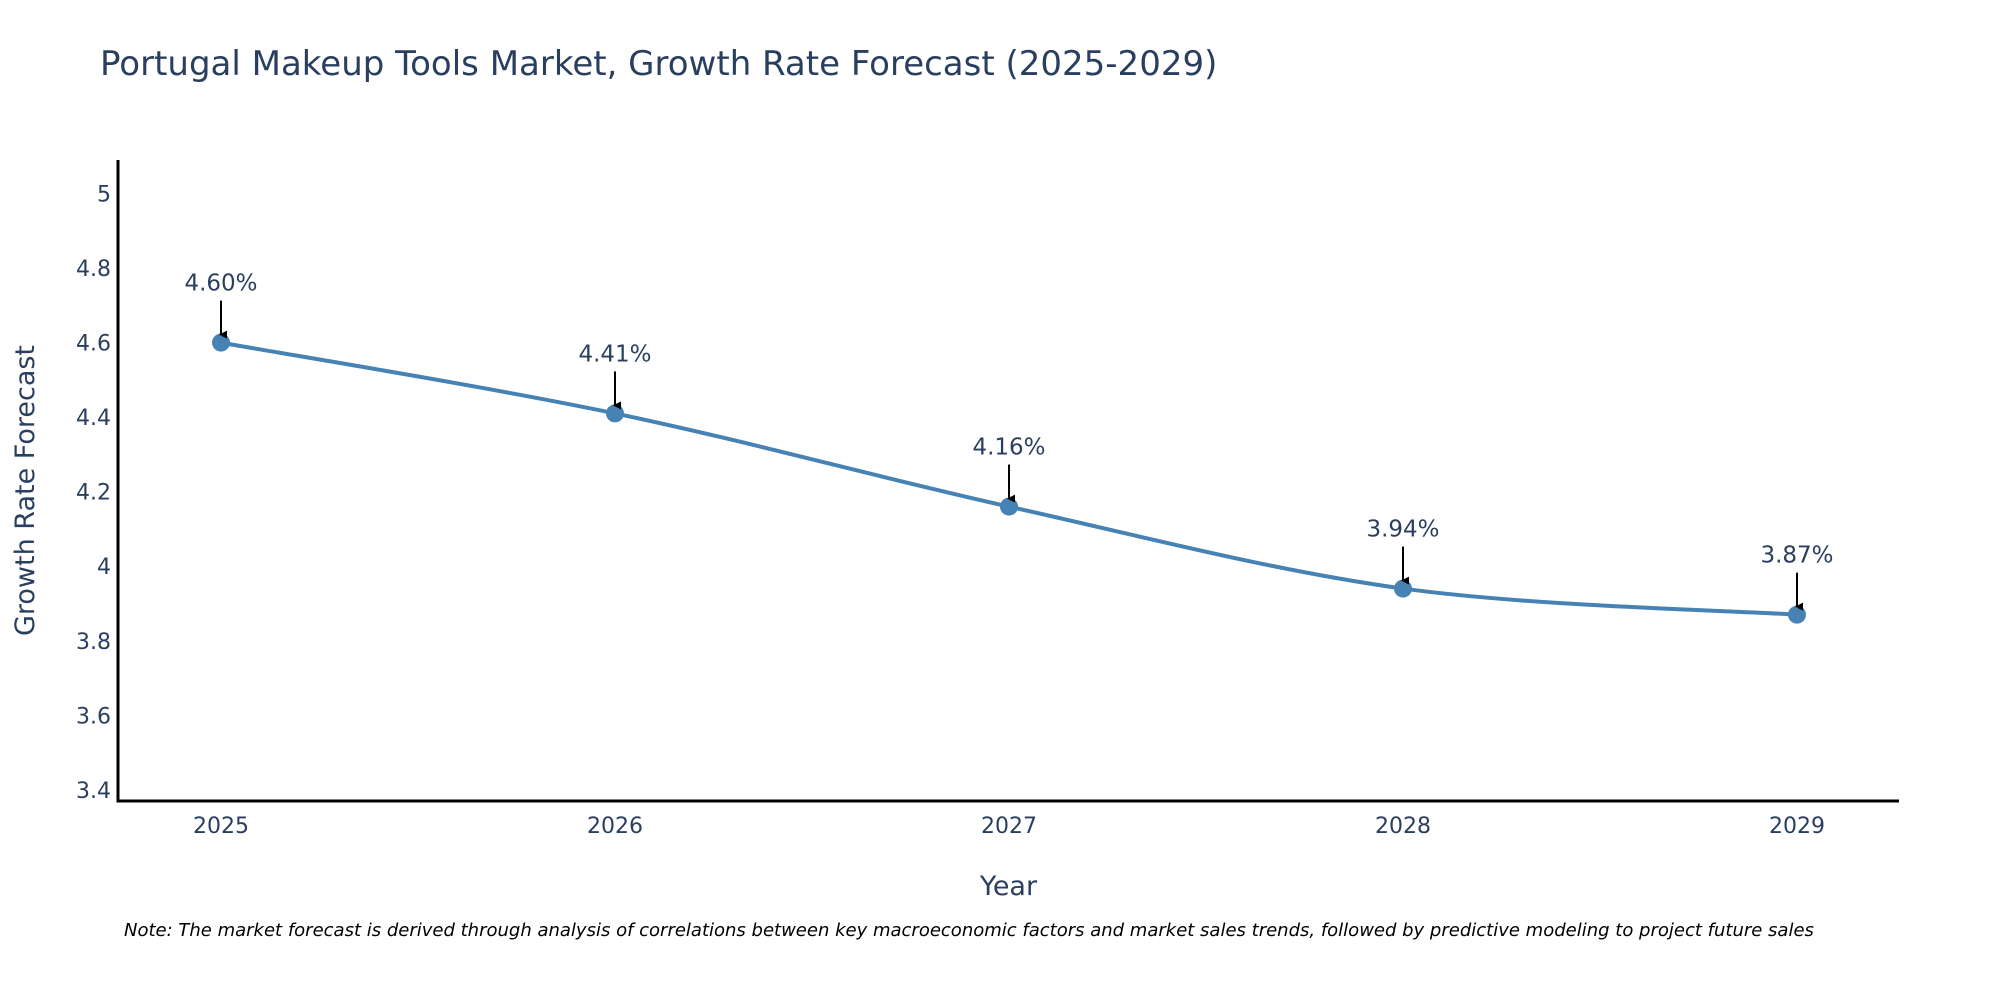 Image resolution: width=2000 pixels, height=1000 pixels. I want to click on y-tick-label: 4, so click(104, 567).